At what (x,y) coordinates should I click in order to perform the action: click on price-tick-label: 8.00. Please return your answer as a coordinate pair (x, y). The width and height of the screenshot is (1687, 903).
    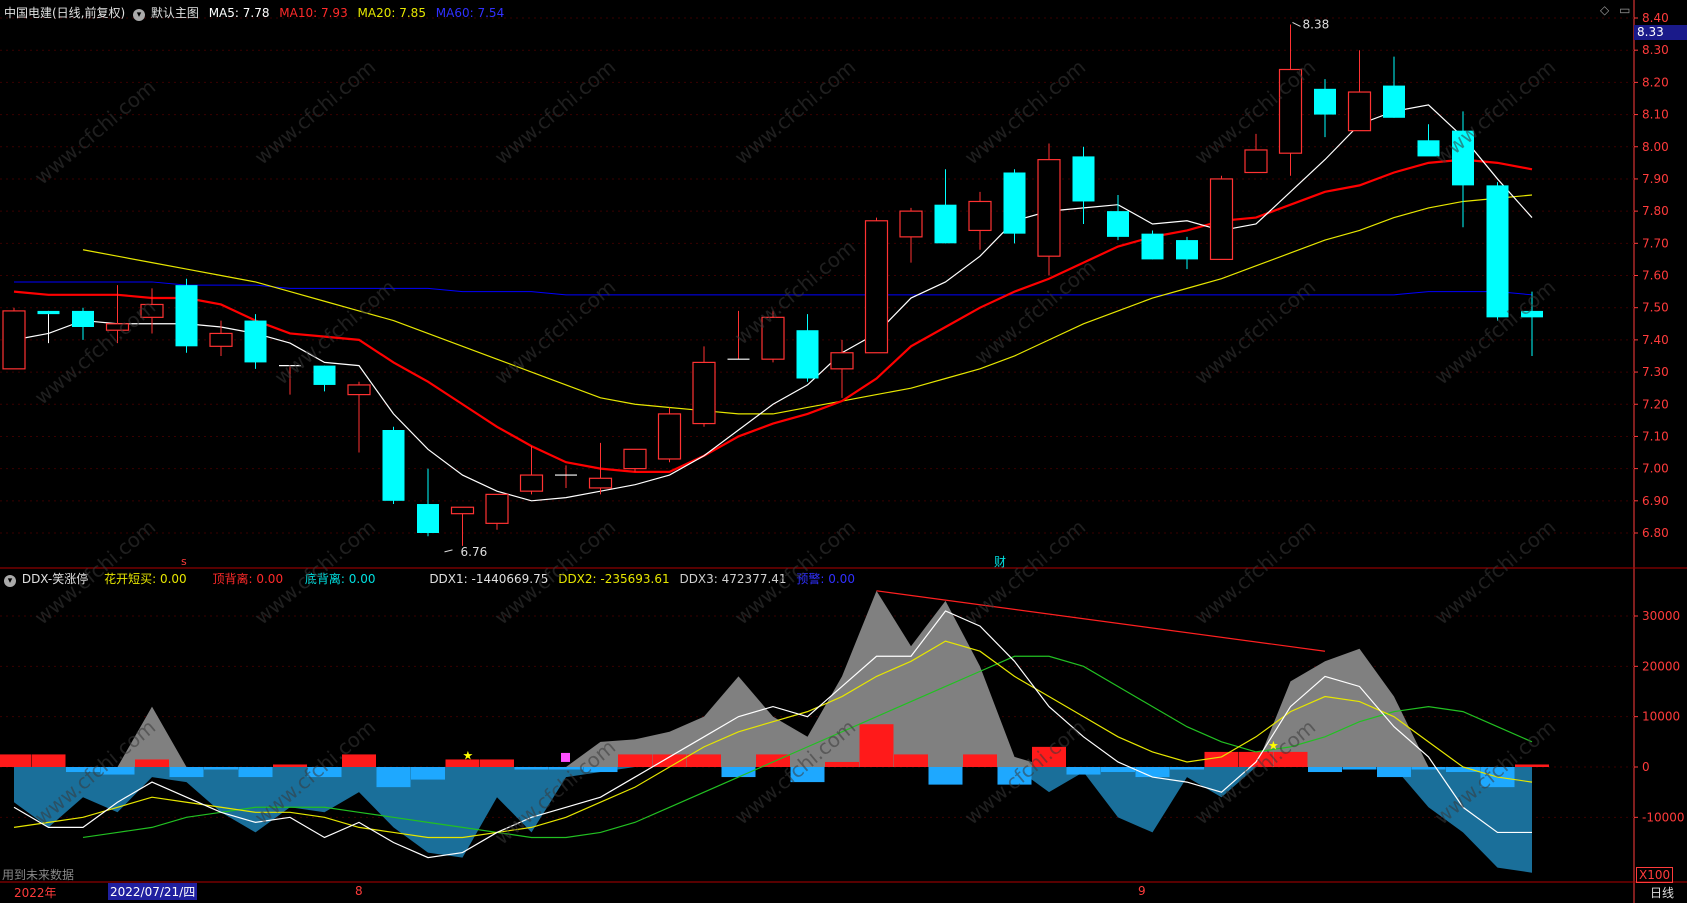
    Looking at the image, I should click on (1655, 147).